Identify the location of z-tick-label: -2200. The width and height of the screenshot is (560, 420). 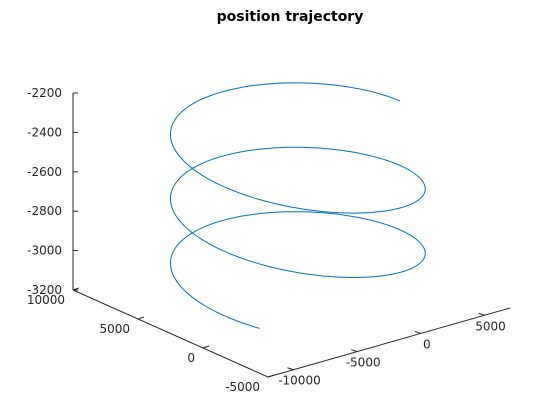
(44, 93).